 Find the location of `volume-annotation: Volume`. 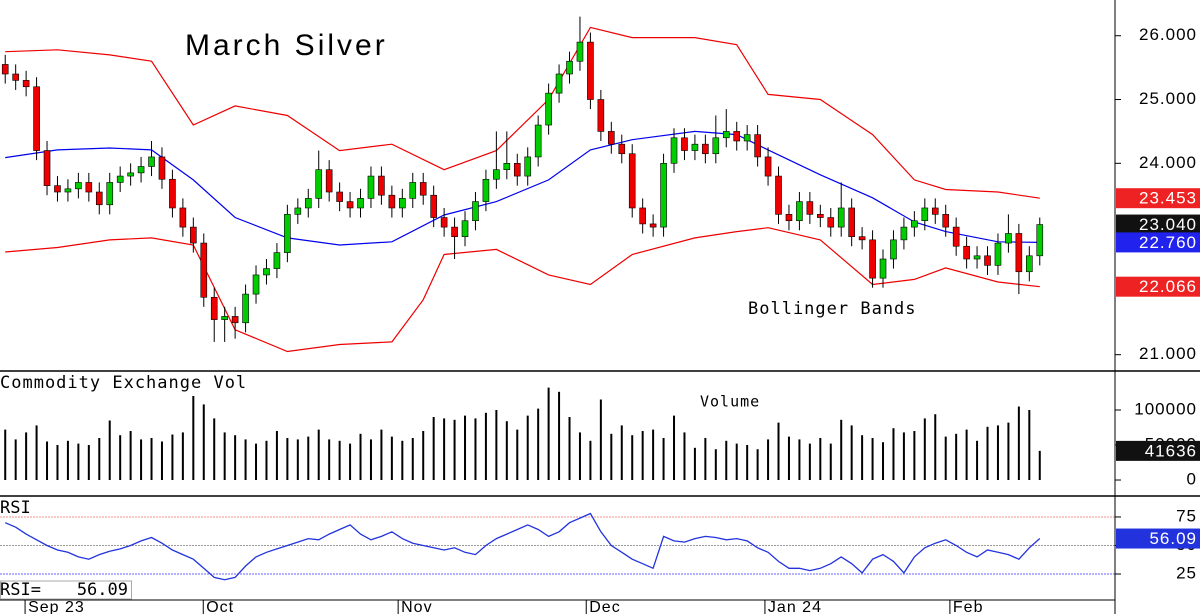

volume-annotation: Volume is located at coordinates (730, 402).